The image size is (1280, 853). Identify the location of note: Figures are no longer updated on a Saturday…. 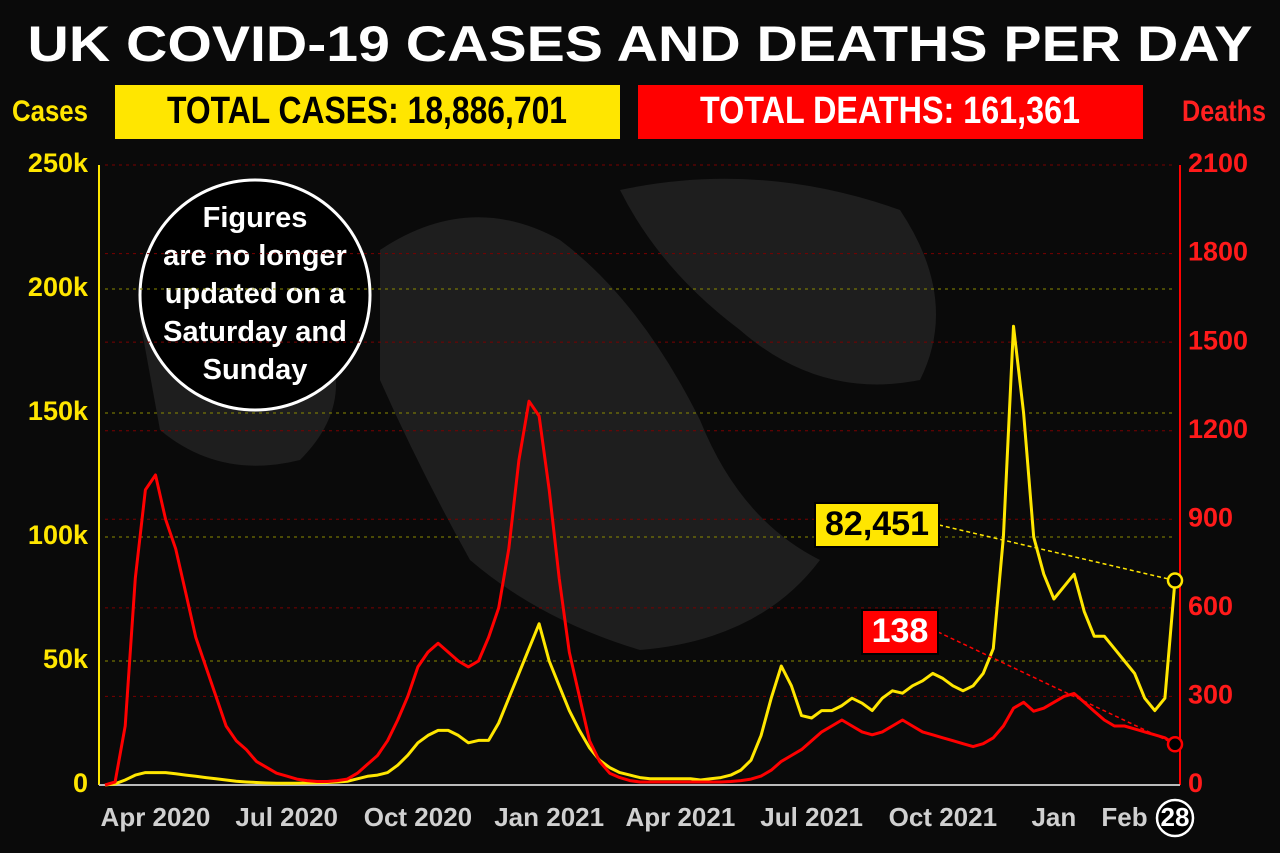
(255, 294).